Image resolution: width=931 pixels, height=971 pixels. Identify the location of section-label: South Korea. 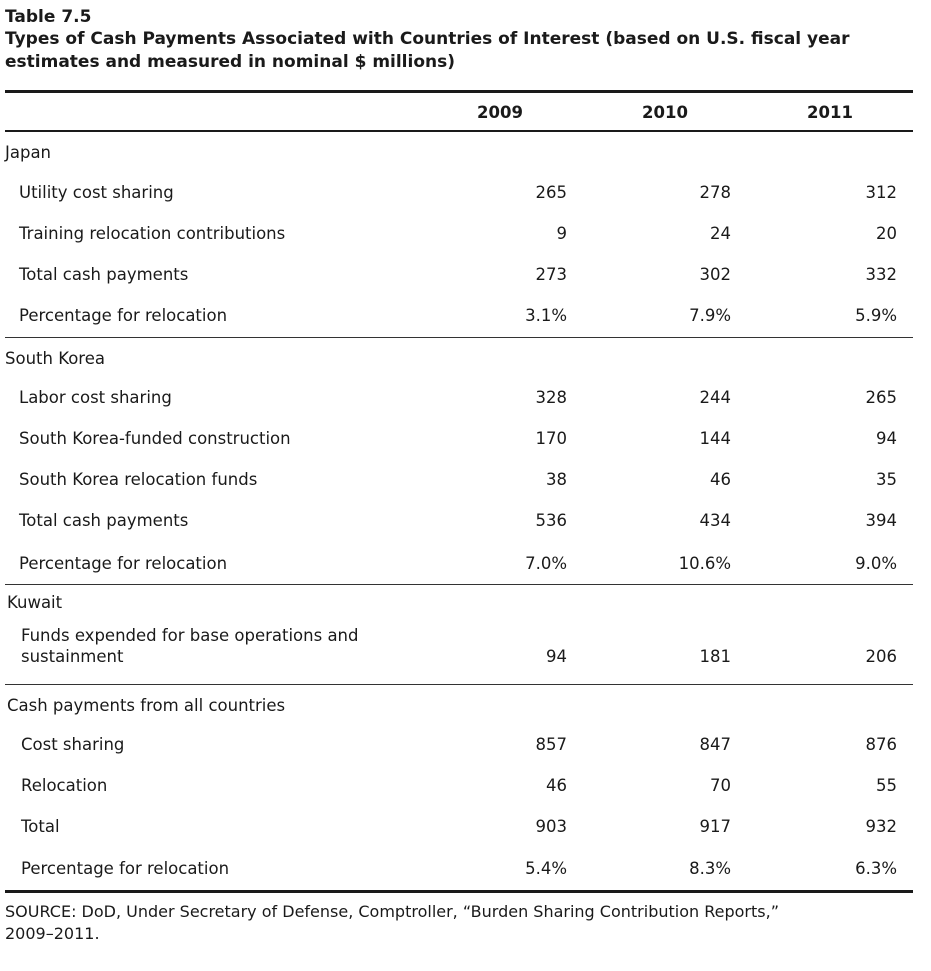
(55, 358).